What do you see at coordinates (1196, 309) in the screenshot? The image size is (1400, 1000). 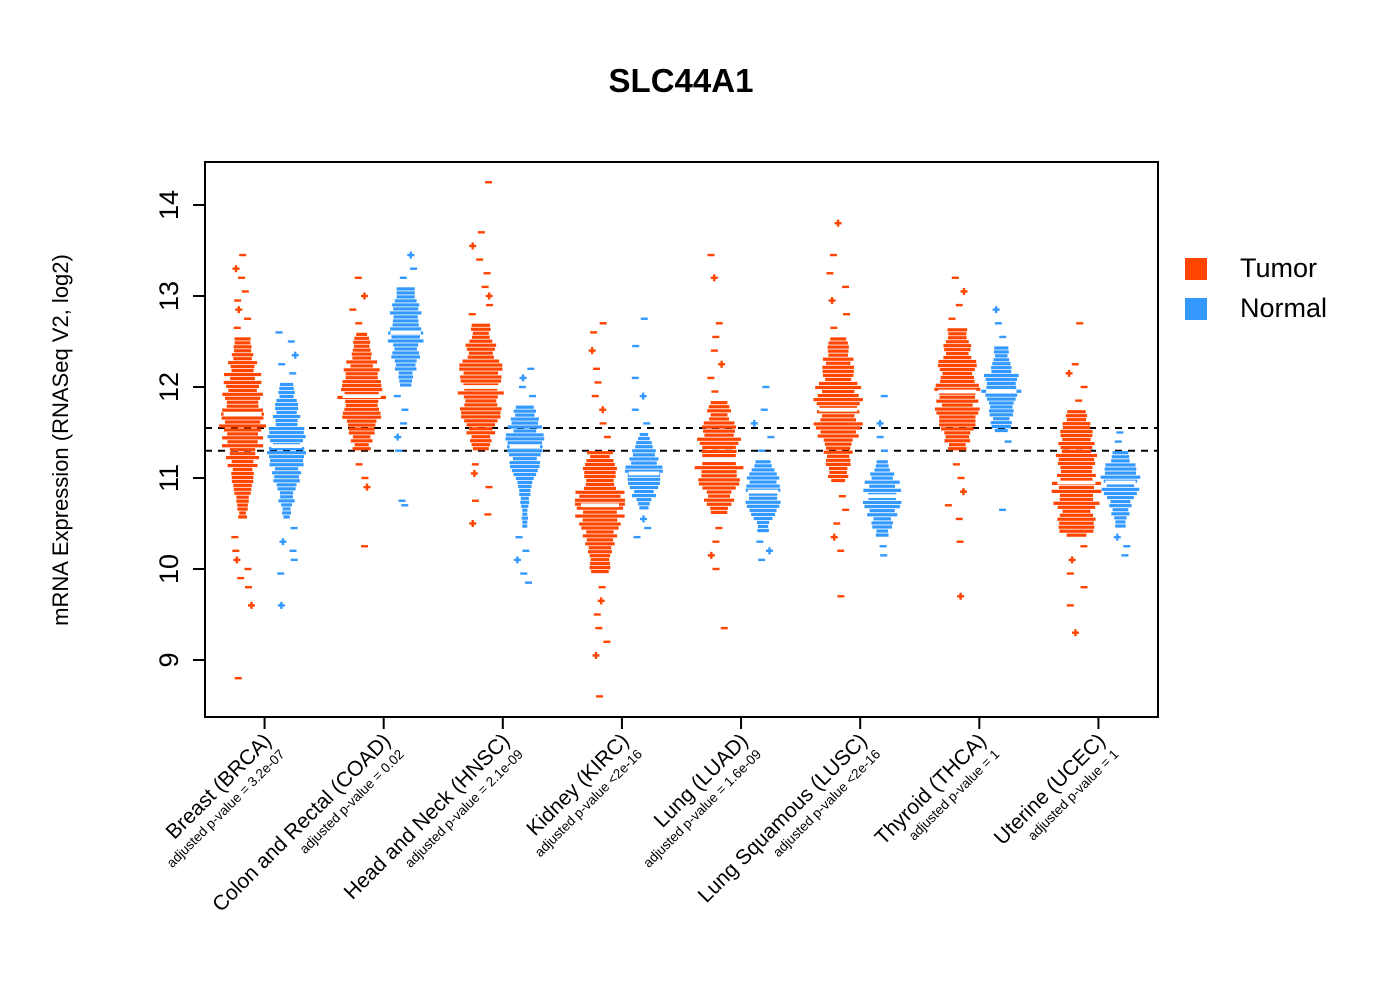 I see `legend-swatch-normal` at bounding box center [1196, 309].